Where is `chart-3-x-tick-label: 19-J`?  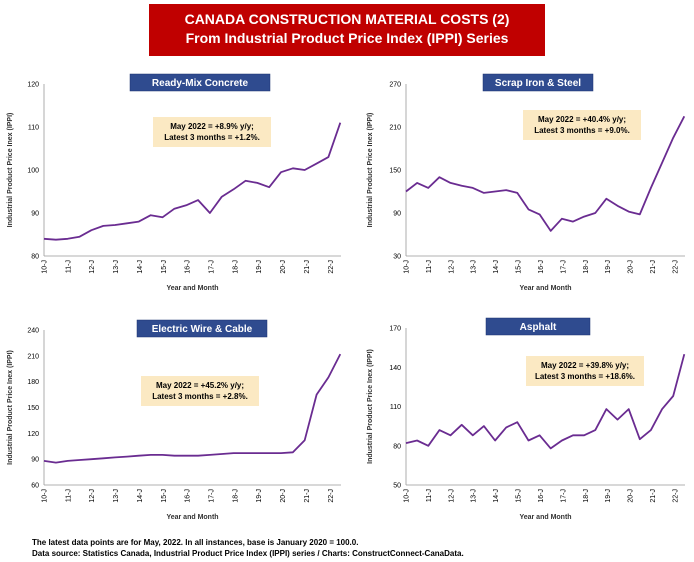
chart-3-x-tick-label: 19-J is located at coordinates (259, 496).